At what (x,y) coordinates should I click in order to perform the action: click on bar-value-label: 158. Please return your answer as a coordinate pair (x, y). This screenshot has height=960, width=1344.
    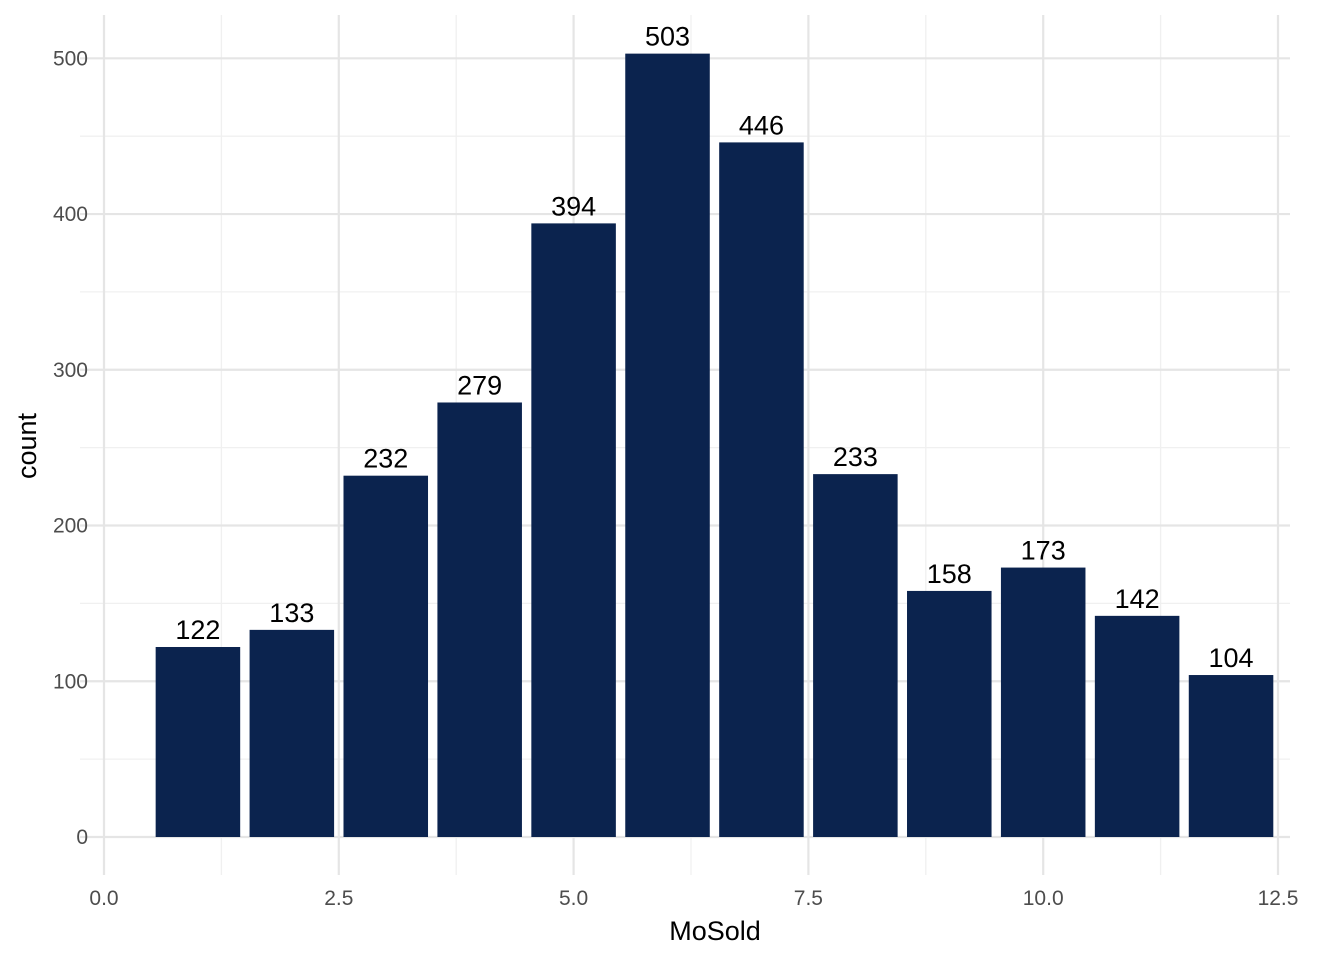
    Looking at the image, I should click on (949, 574).